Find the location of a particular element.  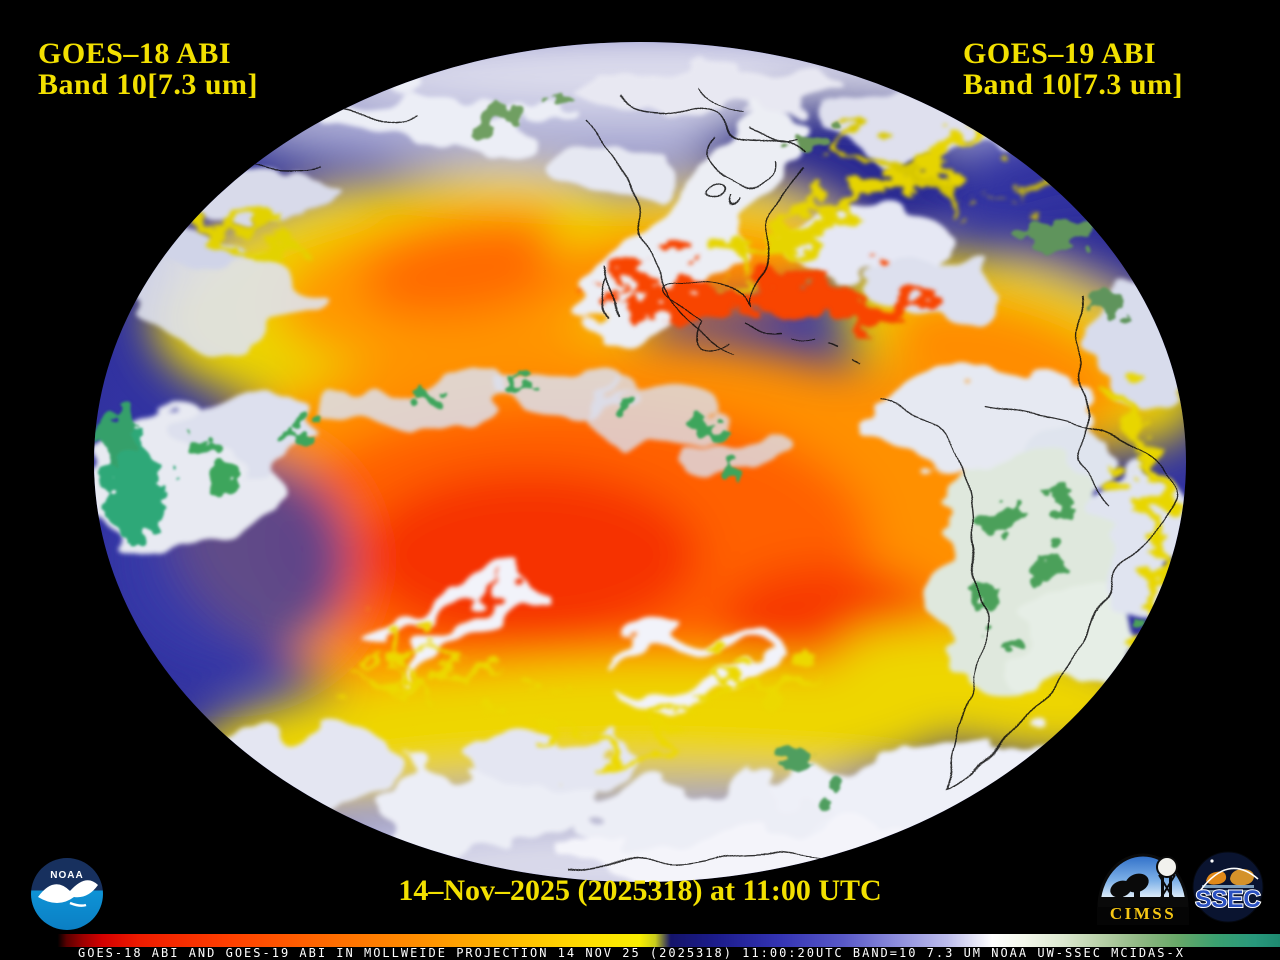

satellite-left-title: GOES–18 ABI is located at coordinates (135, 53).